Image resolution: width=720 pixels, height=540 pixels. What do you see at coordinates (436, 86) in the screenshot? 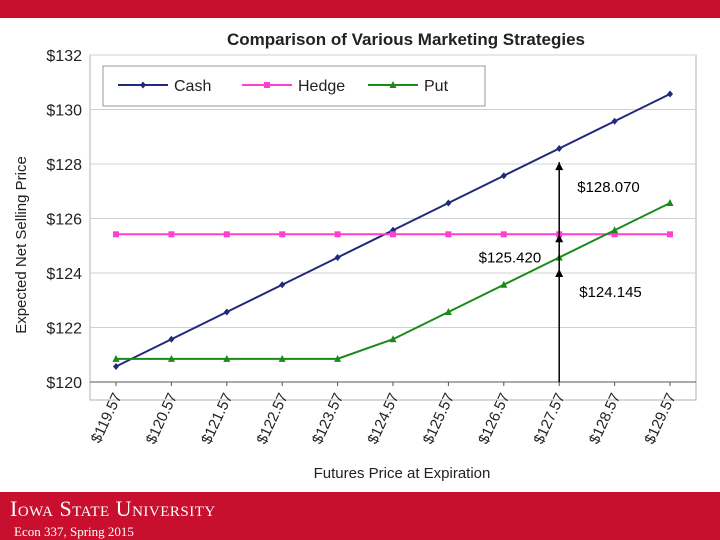
I see `legend-label-put: Put` at bounding box center [436, 86].